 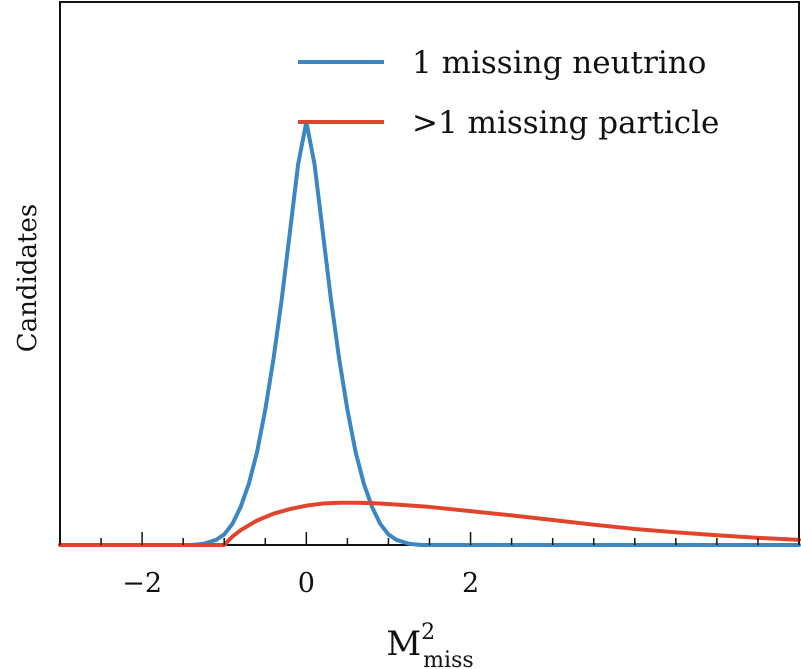 What do you see at coordinates (142, 583) in the screenshot?
I see `x-tick-label: −2` at bounding box center [142, 583].